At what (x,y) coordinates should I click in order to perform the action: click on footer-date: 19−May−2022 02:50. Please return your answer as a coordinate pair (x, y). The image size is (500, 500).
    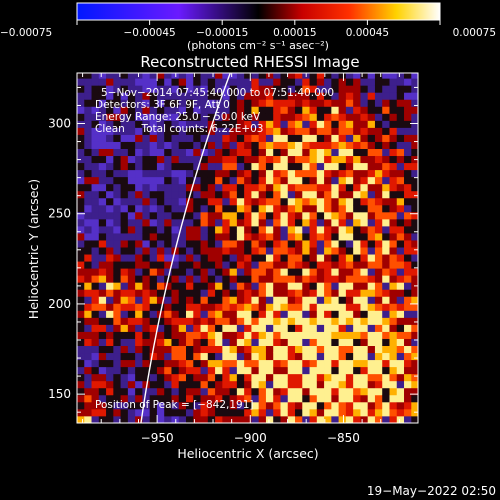
    Looking at the image, I should click on (431, 491).